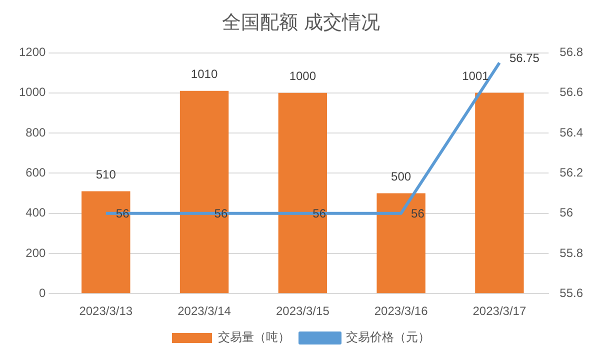 Image resolution: width=602 pixels, height=362 pixels. What do you see at coordinates (106, 311) in the screenshot?
I see `x-tick-label: 2023/3/13` at bounding box center [106, 311].